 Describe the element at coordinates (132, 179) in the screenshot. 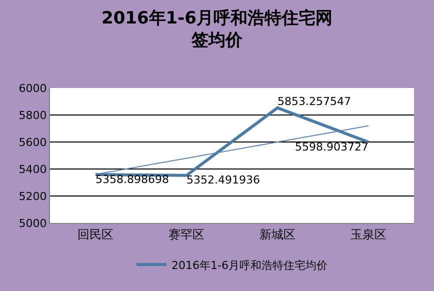

I see `data-label: 5358.898698` at that location.